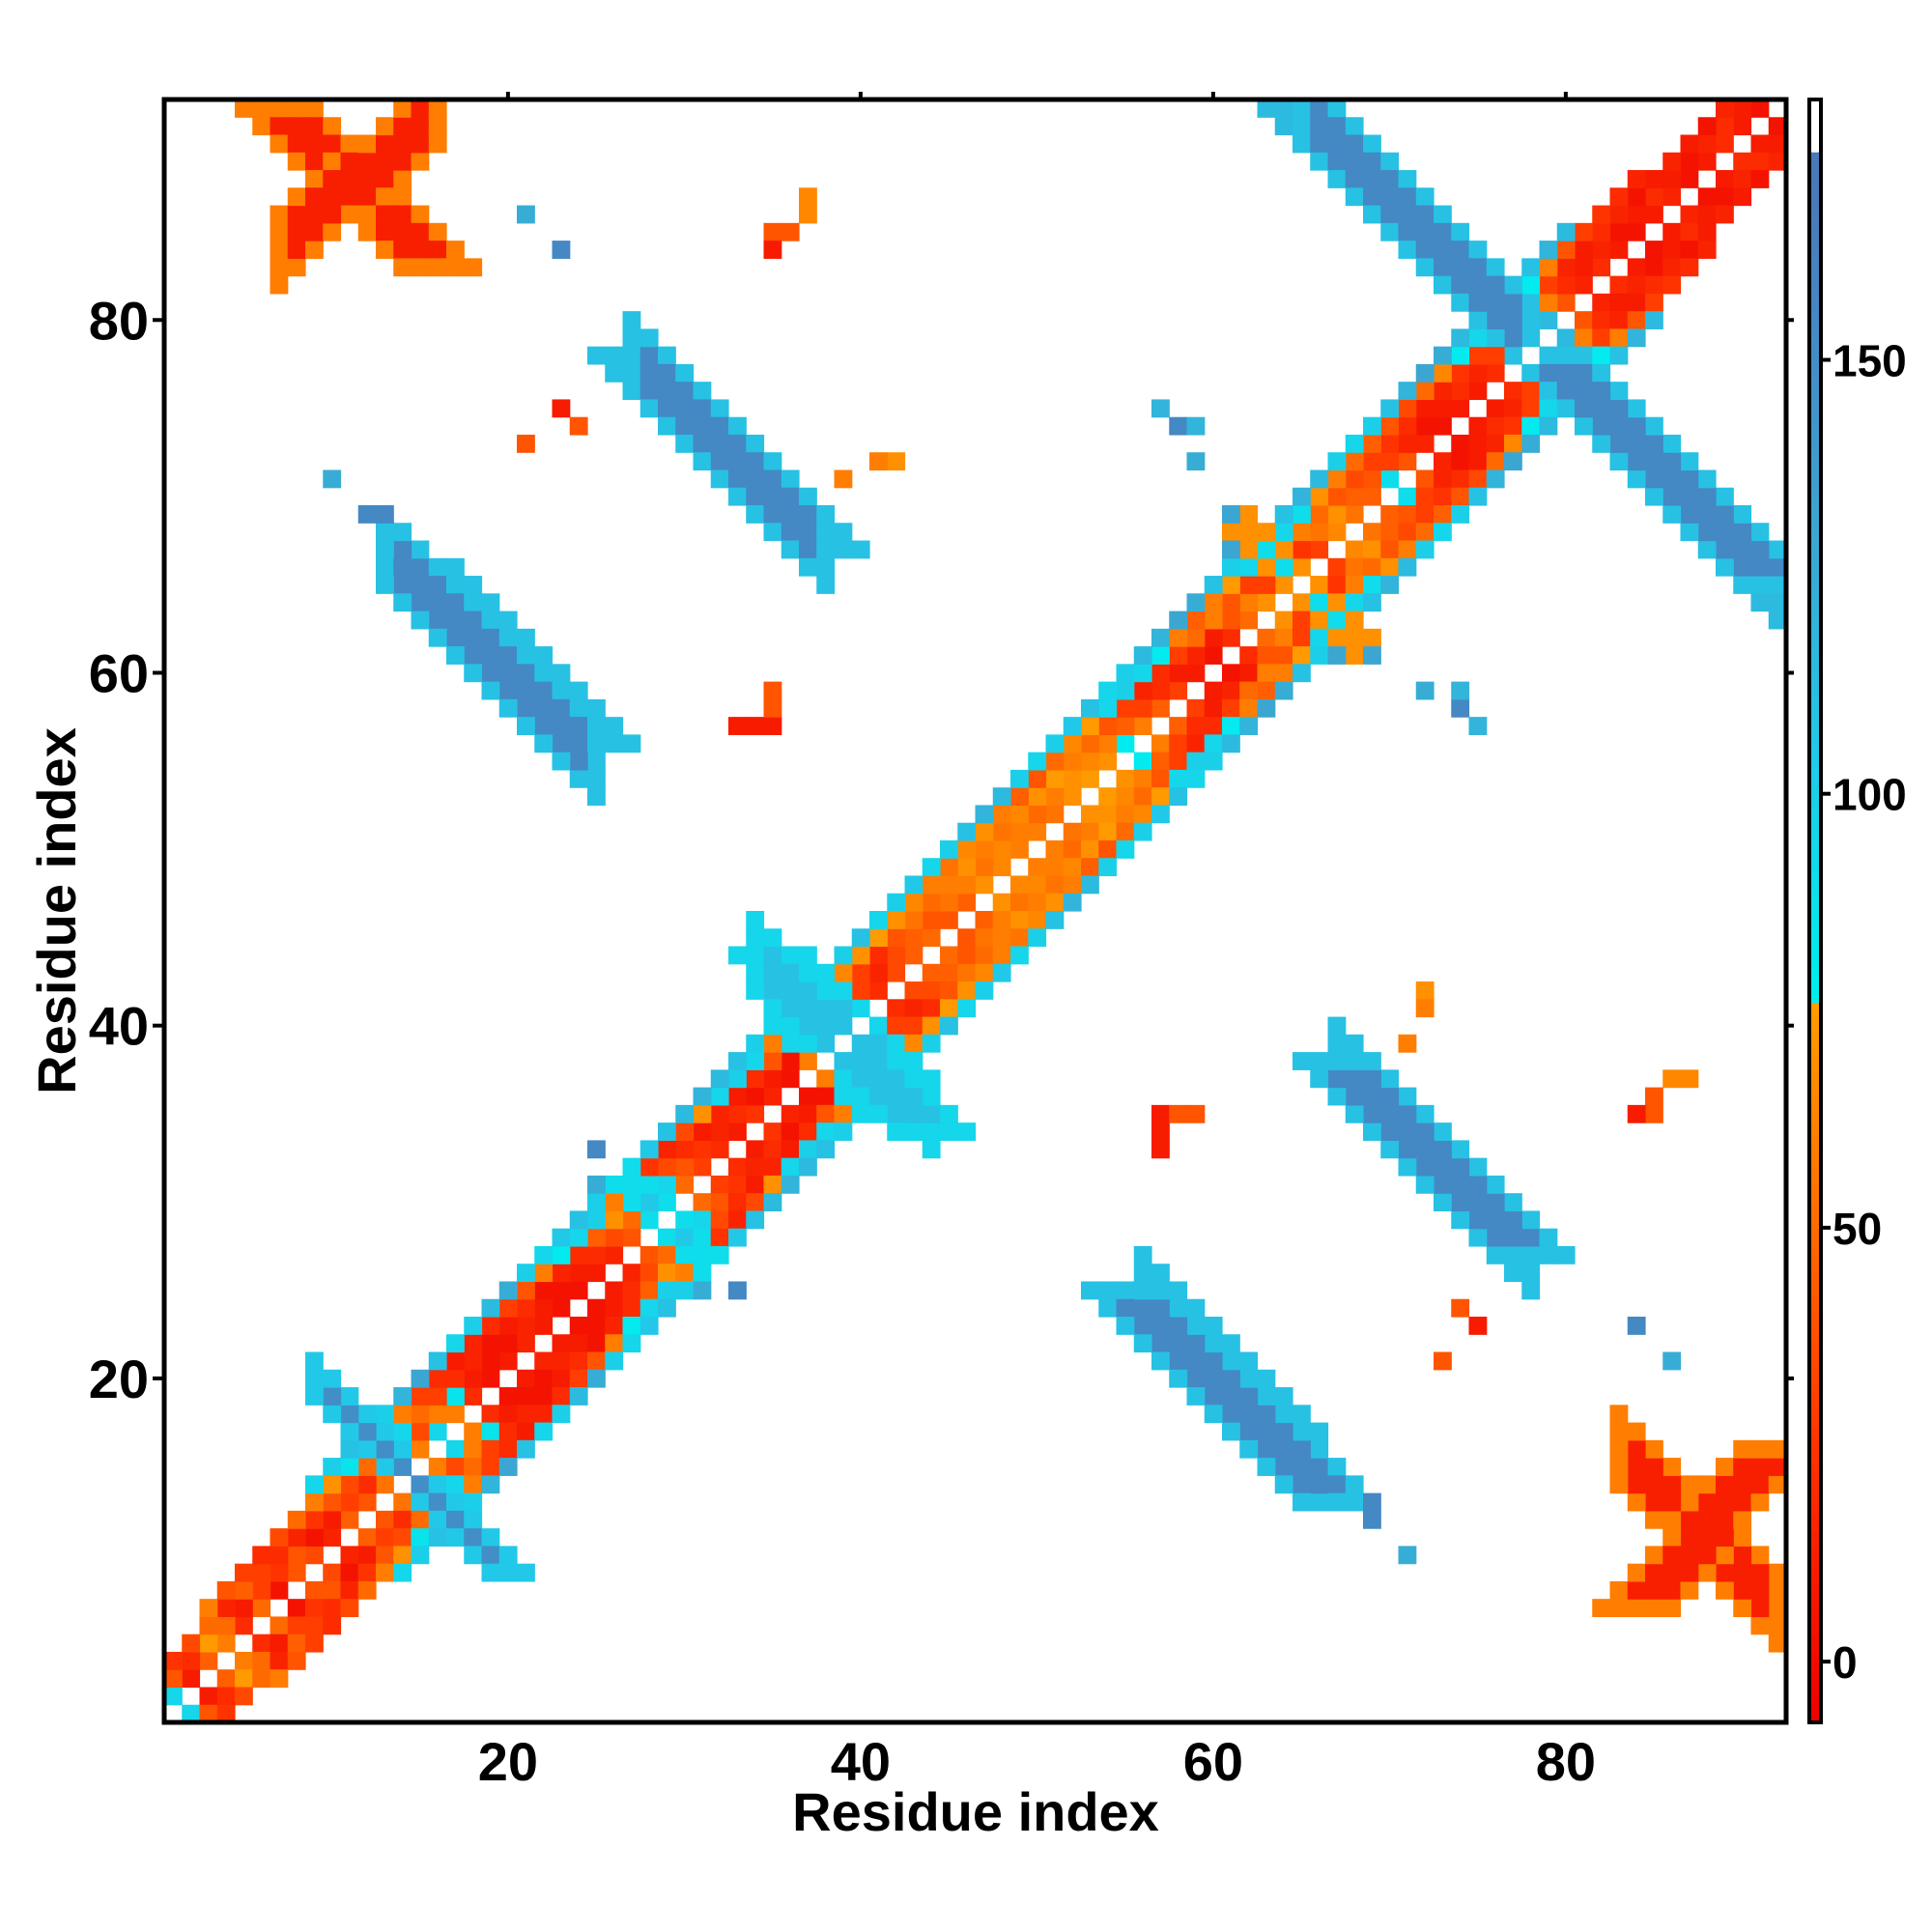 The height and width of the screenshot is (1932, 1932). What do you see at coordinates (1213, 1761) in the screenshot?
I see `x-tick-label: 60` at bounding box center [1213, 1761].